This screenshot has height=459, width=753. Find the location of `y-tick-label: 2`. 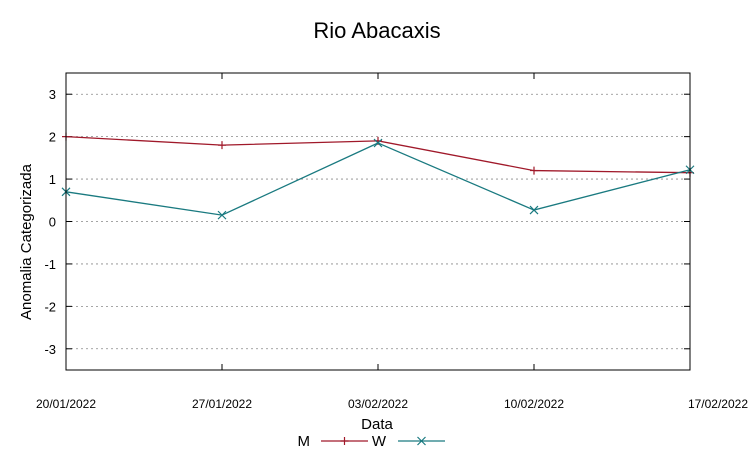

y-tick-label: 2 is located at coordinates (52, 137).